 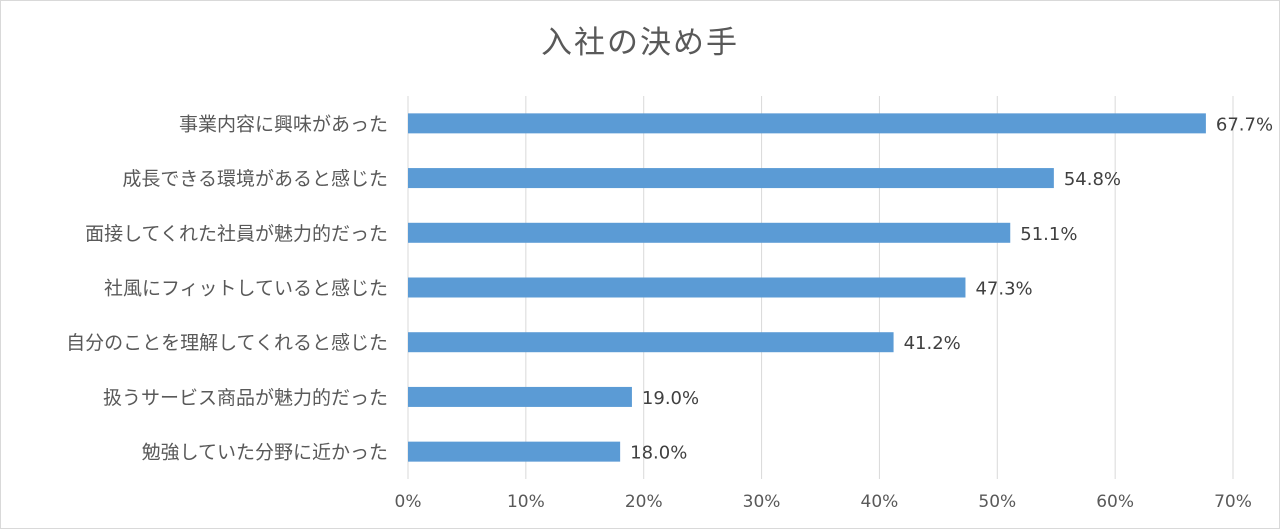 What do you see at coordinates (1233, 502) in the screenshot?
I see `x-tick-label: 70%` at bounding box center [1233, 502].